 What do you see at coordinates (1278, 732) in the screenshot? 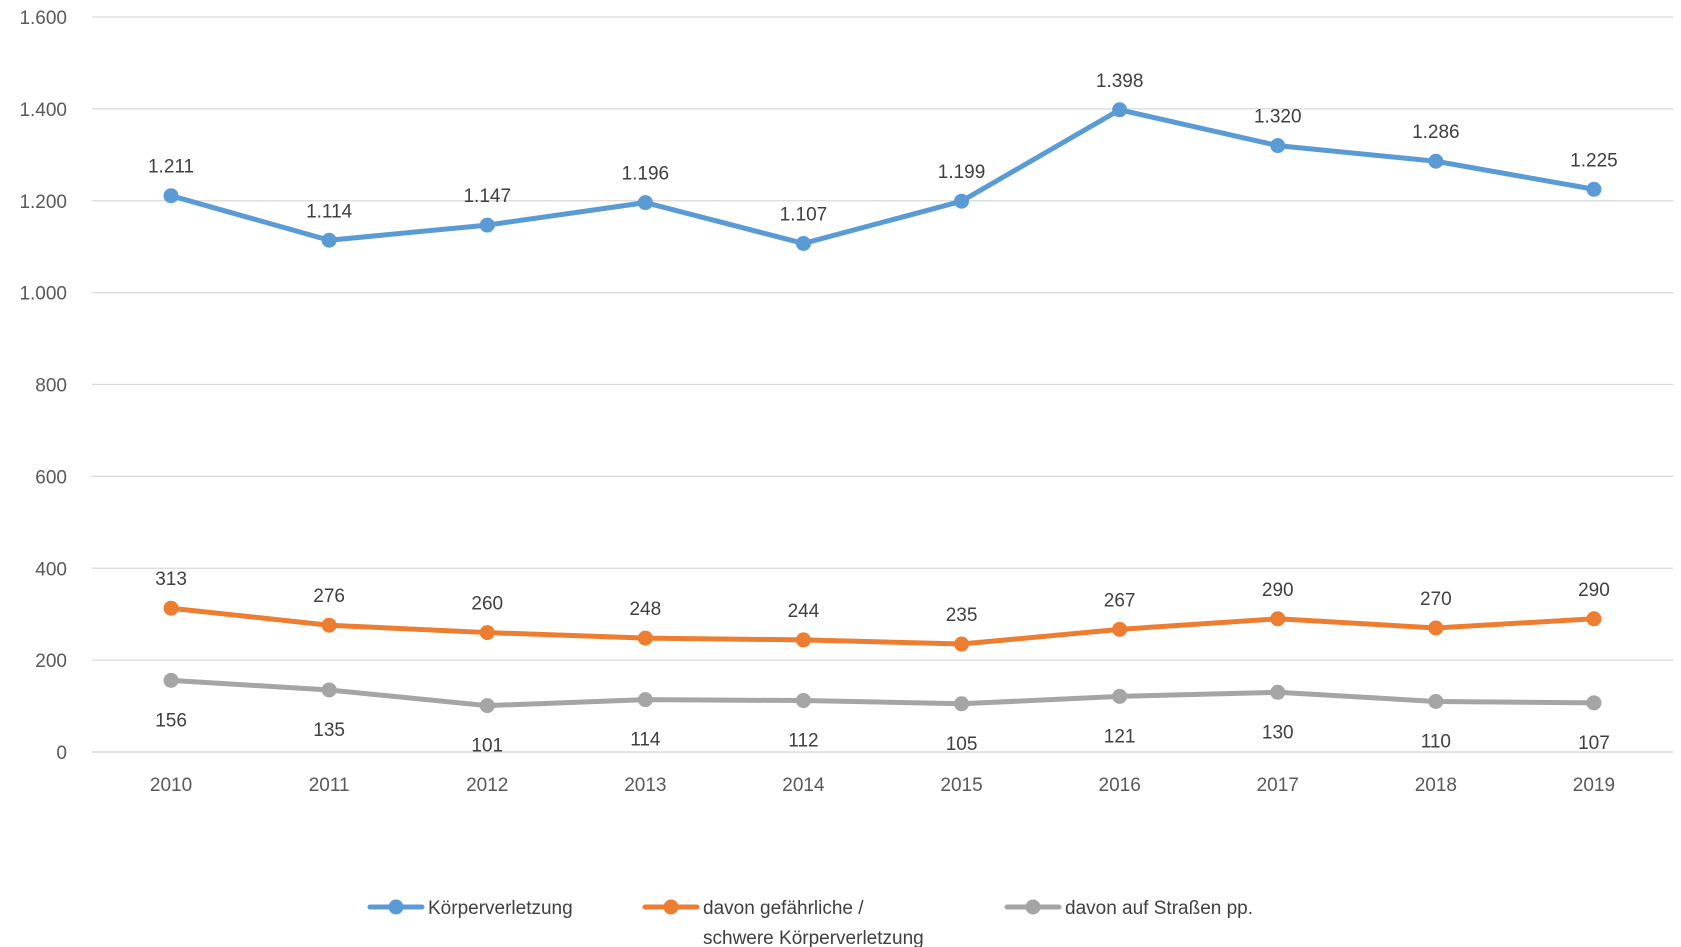
I see `data-label: 130` at bounding box center [1278, 732].